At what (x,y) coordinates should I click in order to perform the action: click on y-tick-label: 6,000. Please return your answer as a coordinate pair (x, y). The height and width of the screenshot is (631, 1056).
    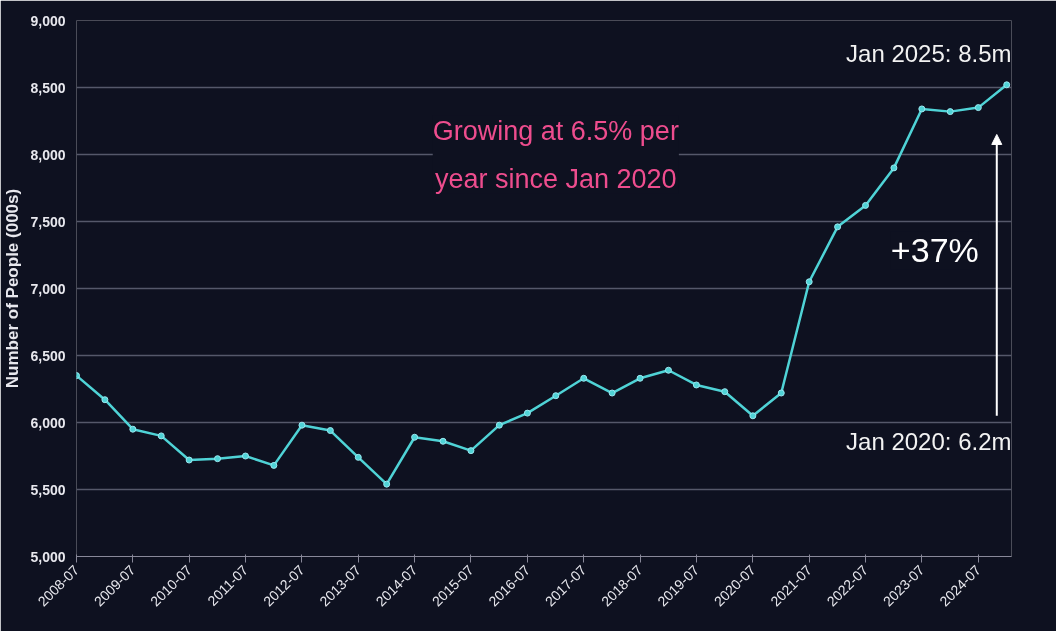
    Looking at the image, I should click on (48, 422).